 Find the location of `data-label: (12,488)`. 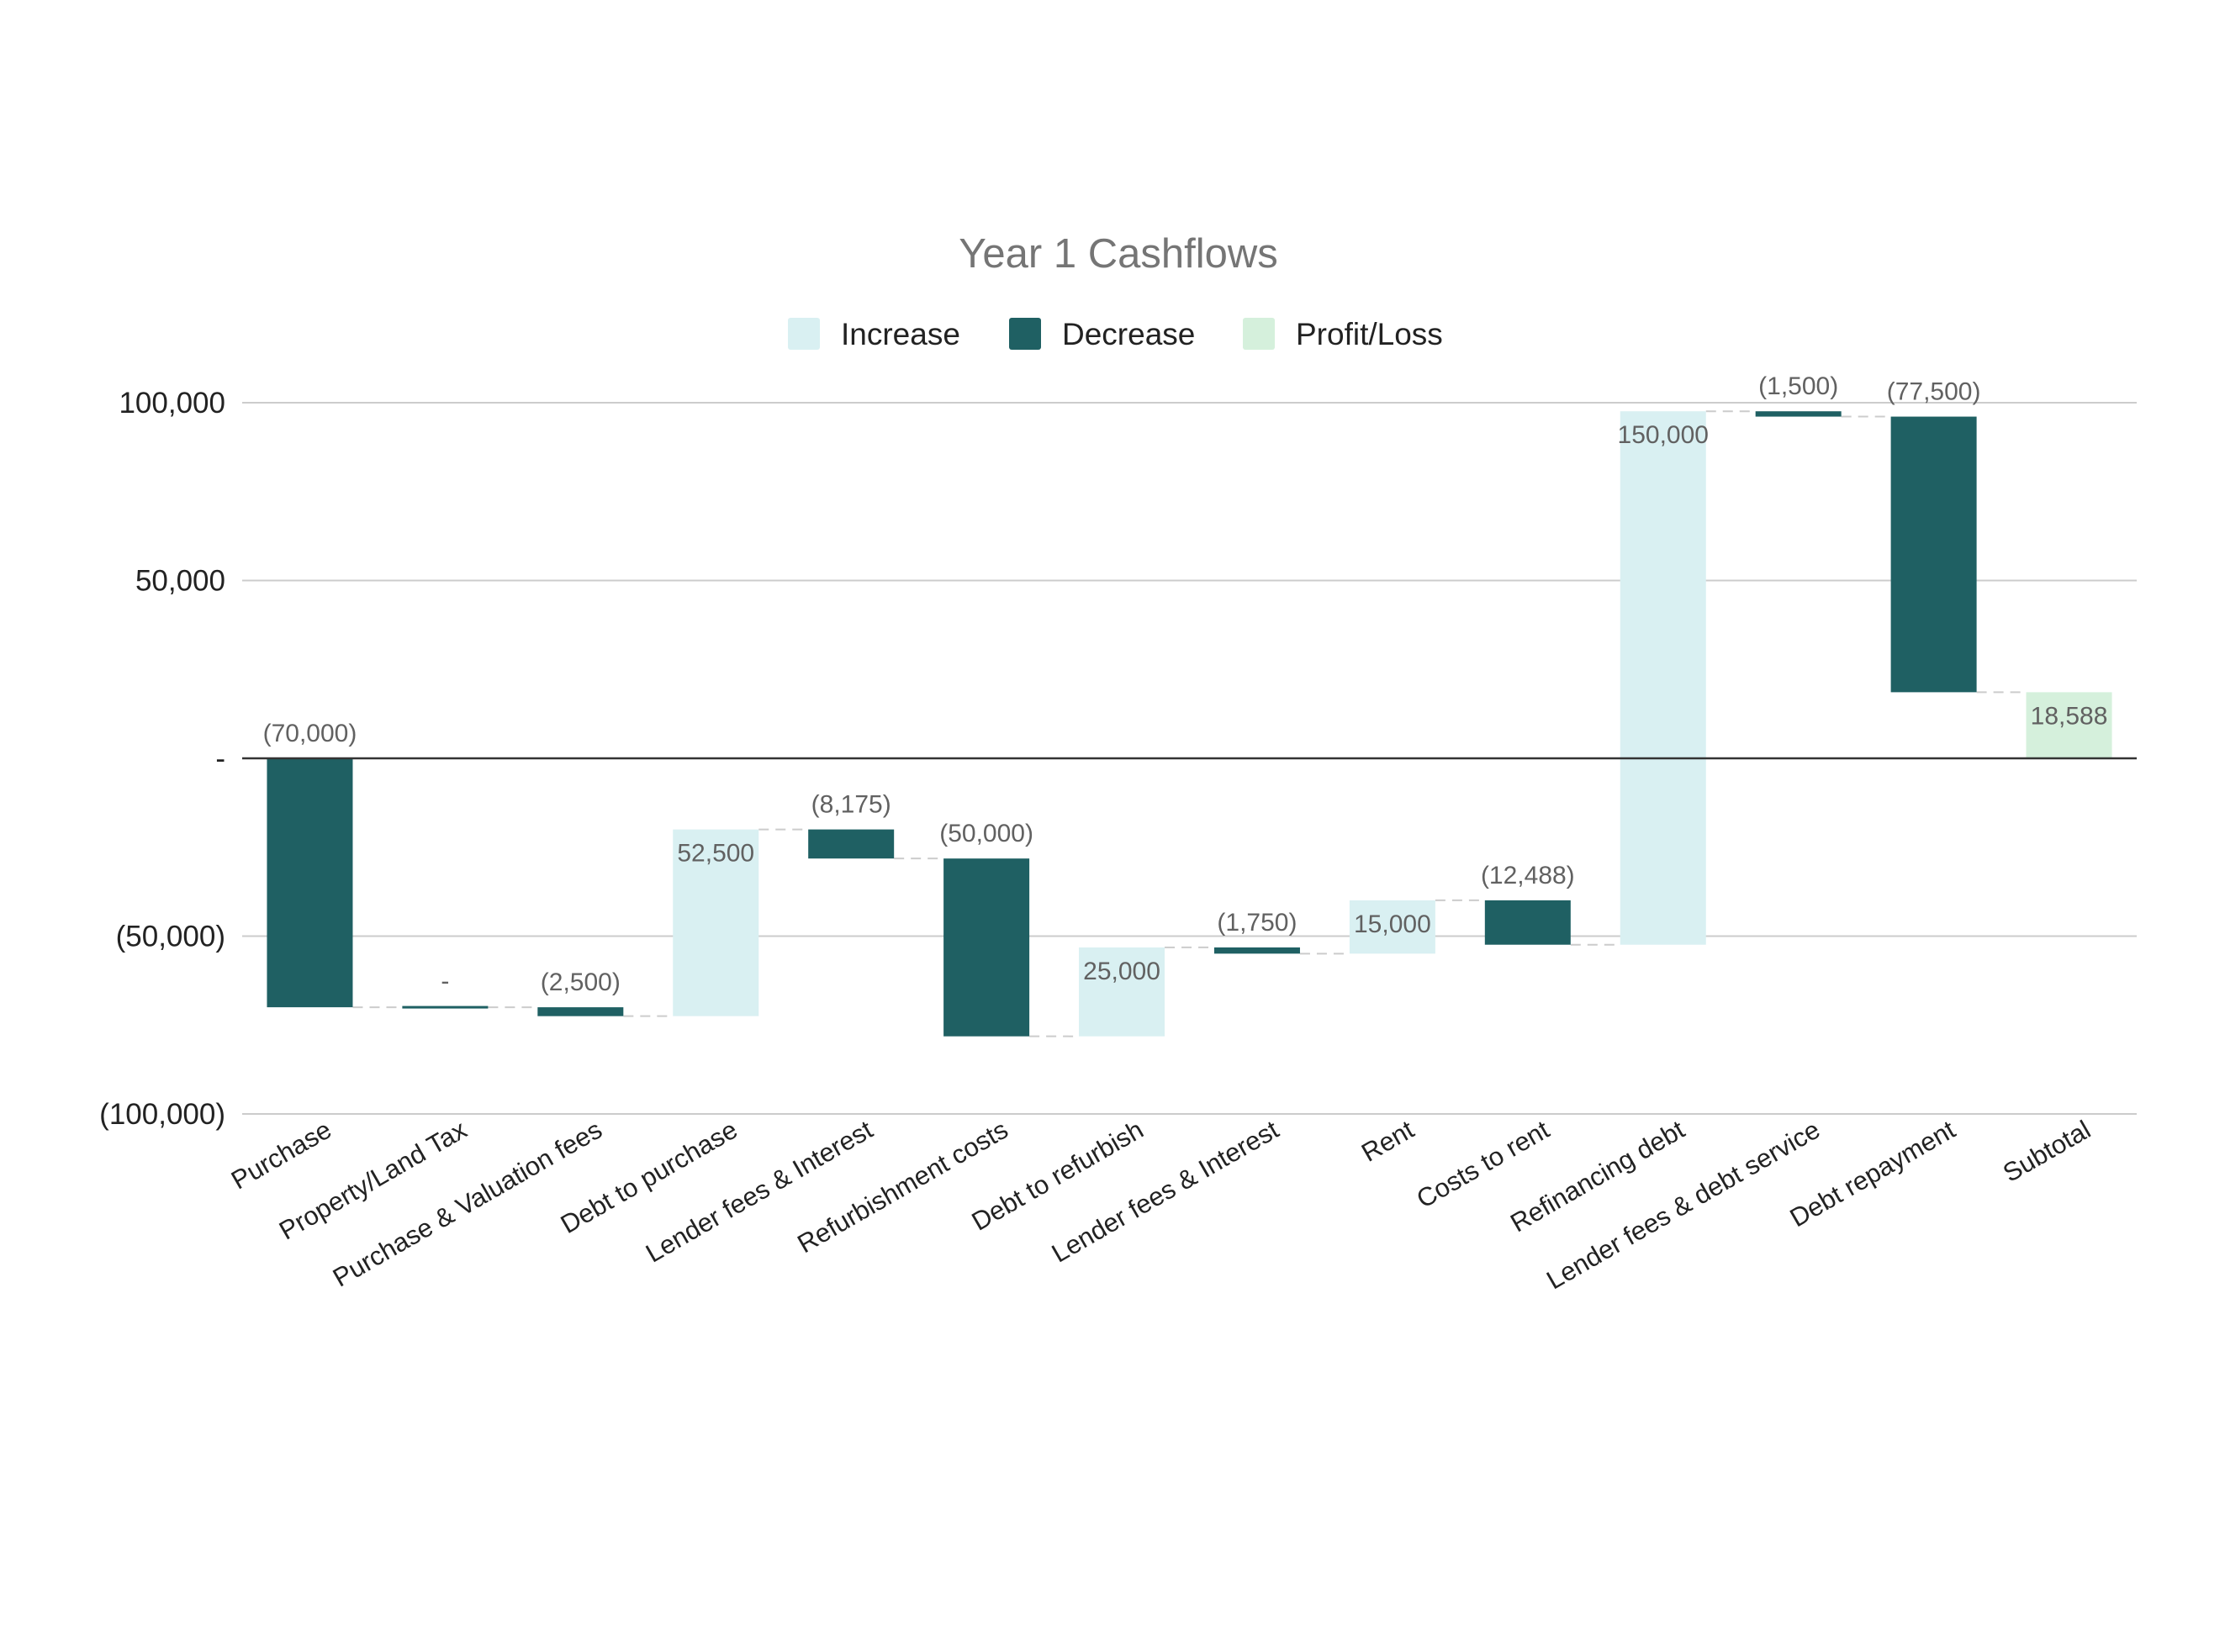

data-label: (12,488) is located at coordinates (1528, 875).